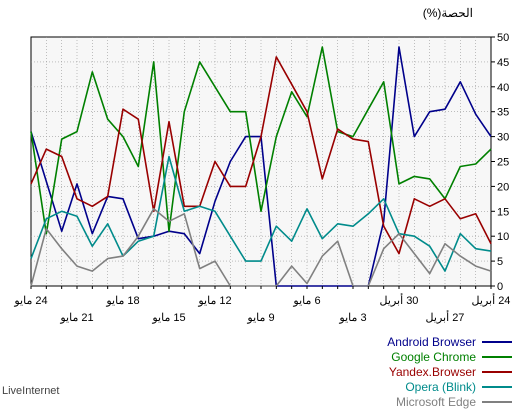 The height and width of the screenshot is (409, 520). What do you see at coordinates (440, 386) in the screenshot?
I see `legend-label: Opera (Blink)` at bounding box center [440, 386].